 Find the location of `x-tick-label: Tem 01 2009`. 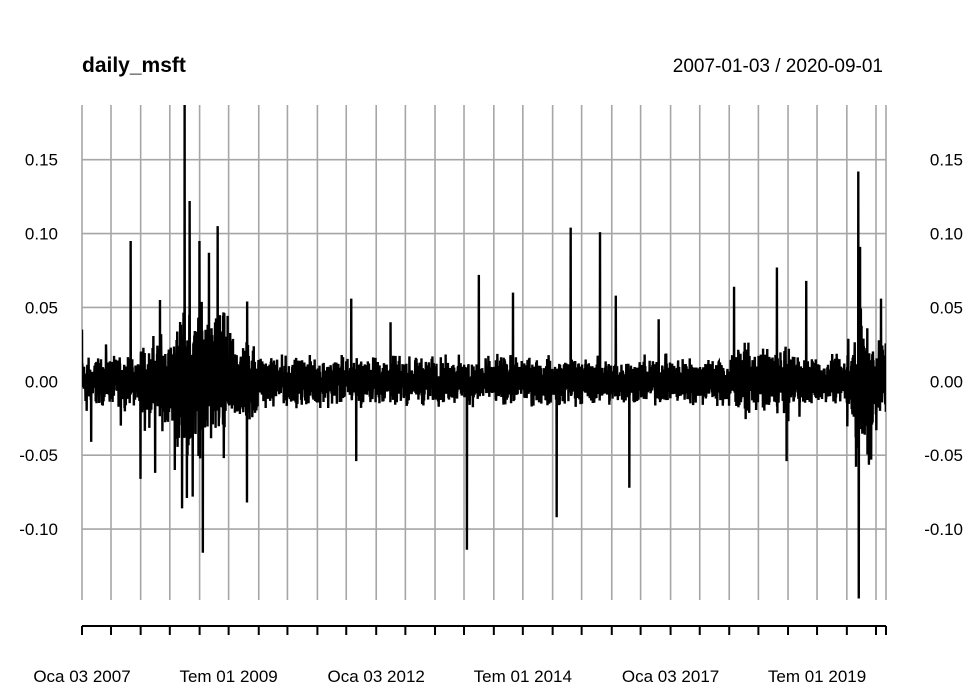

x-tick-label: Tem 01 2009 is located at coordinates (228, 676).